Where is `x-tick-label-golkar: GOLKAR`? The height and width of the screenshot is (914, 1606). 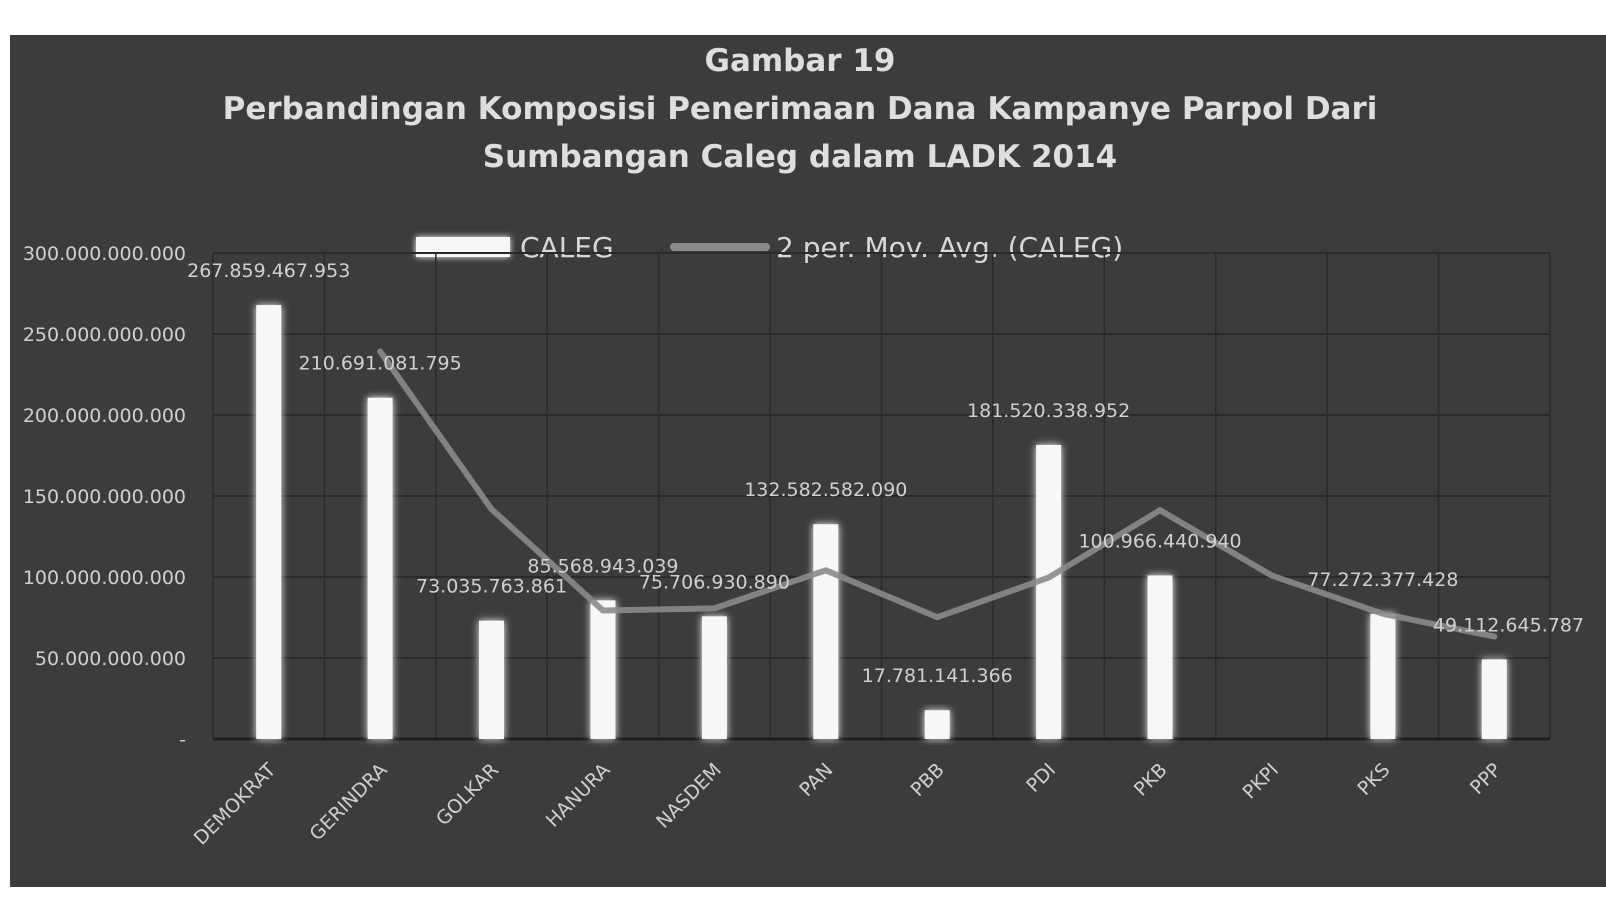 x-tick-label-golkar: GOLKAR is located at coordinates (467, 794).